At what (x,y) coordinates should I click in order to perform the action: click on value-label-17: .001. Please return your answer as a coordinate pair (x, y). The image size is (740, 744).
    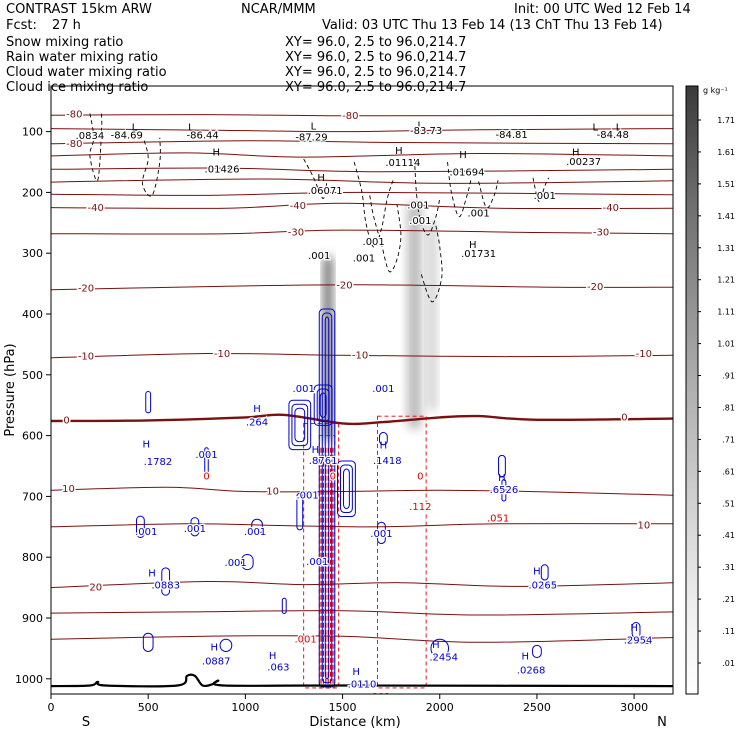
    Looking at the image, I should click on (319, 256).